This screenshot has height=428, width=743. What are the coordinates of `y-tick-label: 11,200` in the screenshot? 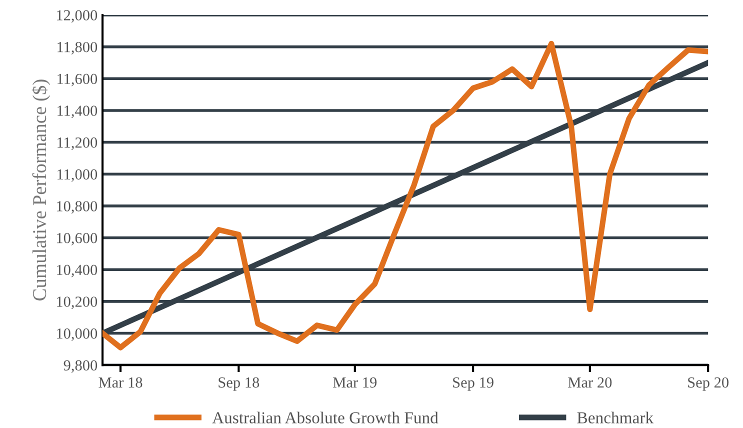 It's located at (78, 143).